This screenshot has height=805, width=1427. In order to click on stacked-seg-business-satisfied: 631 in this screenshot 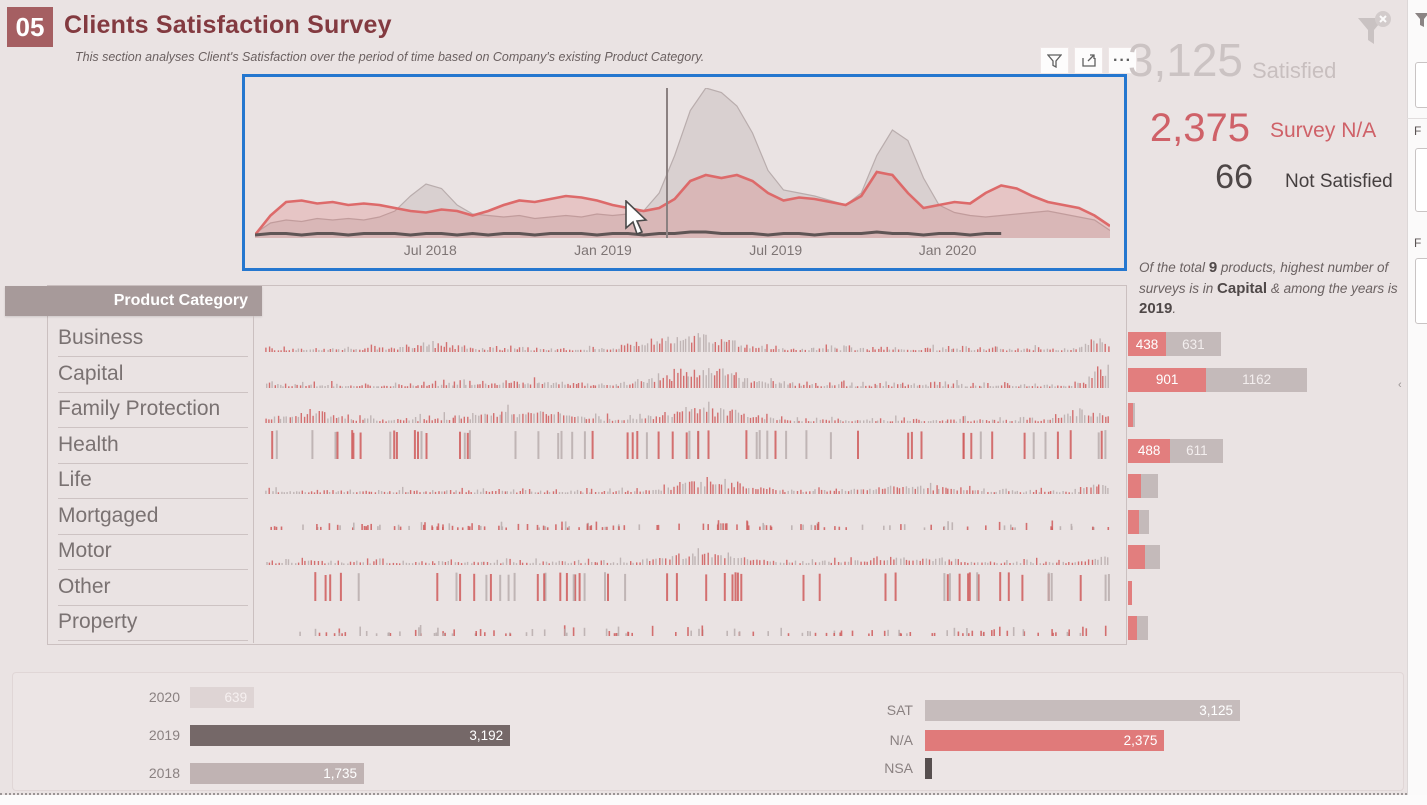, I will do `click(1193, 344)`.